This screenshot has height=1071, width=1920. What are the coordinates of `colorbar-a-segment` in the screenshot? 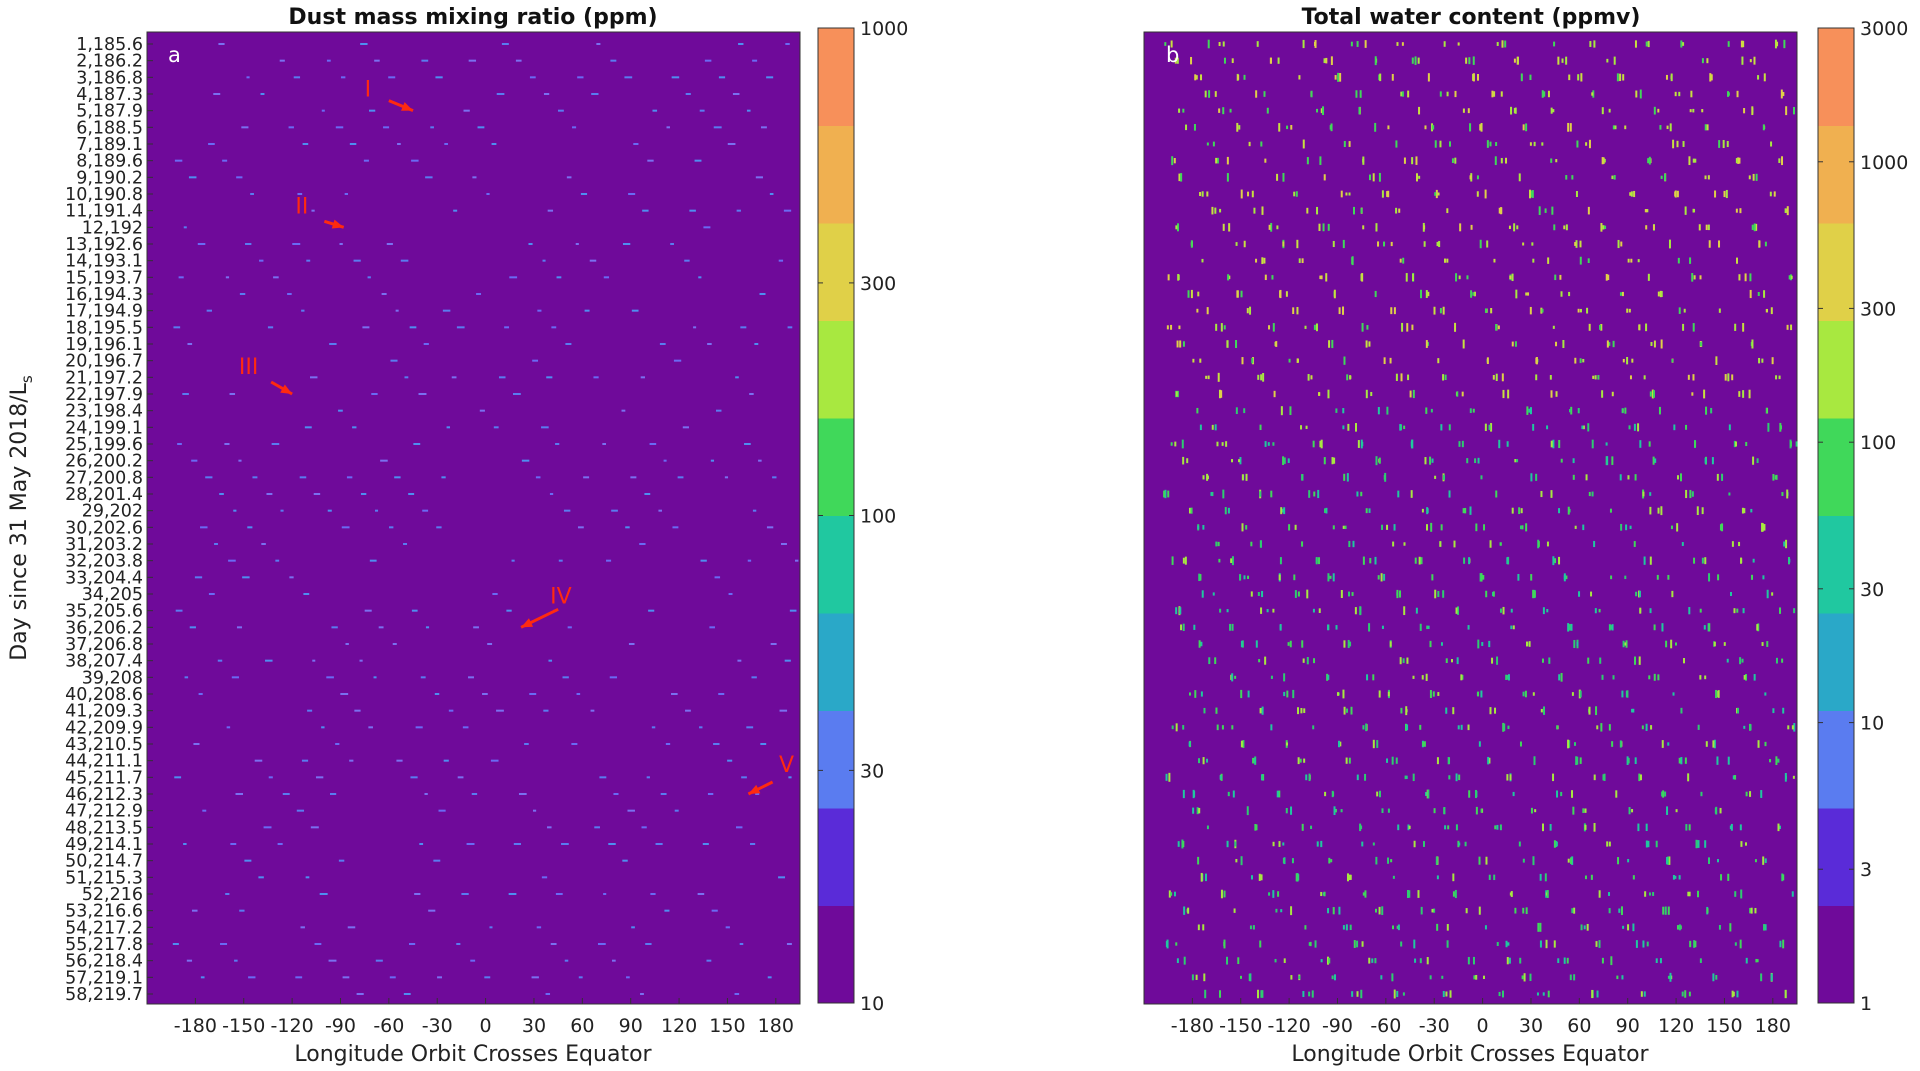 It's located at (836, 857).